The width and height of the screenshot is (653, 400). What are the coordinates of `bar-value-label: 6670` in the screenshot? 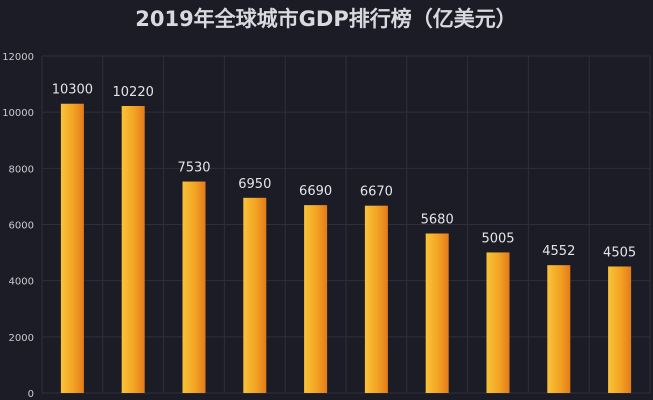 It's located at (376, 192).